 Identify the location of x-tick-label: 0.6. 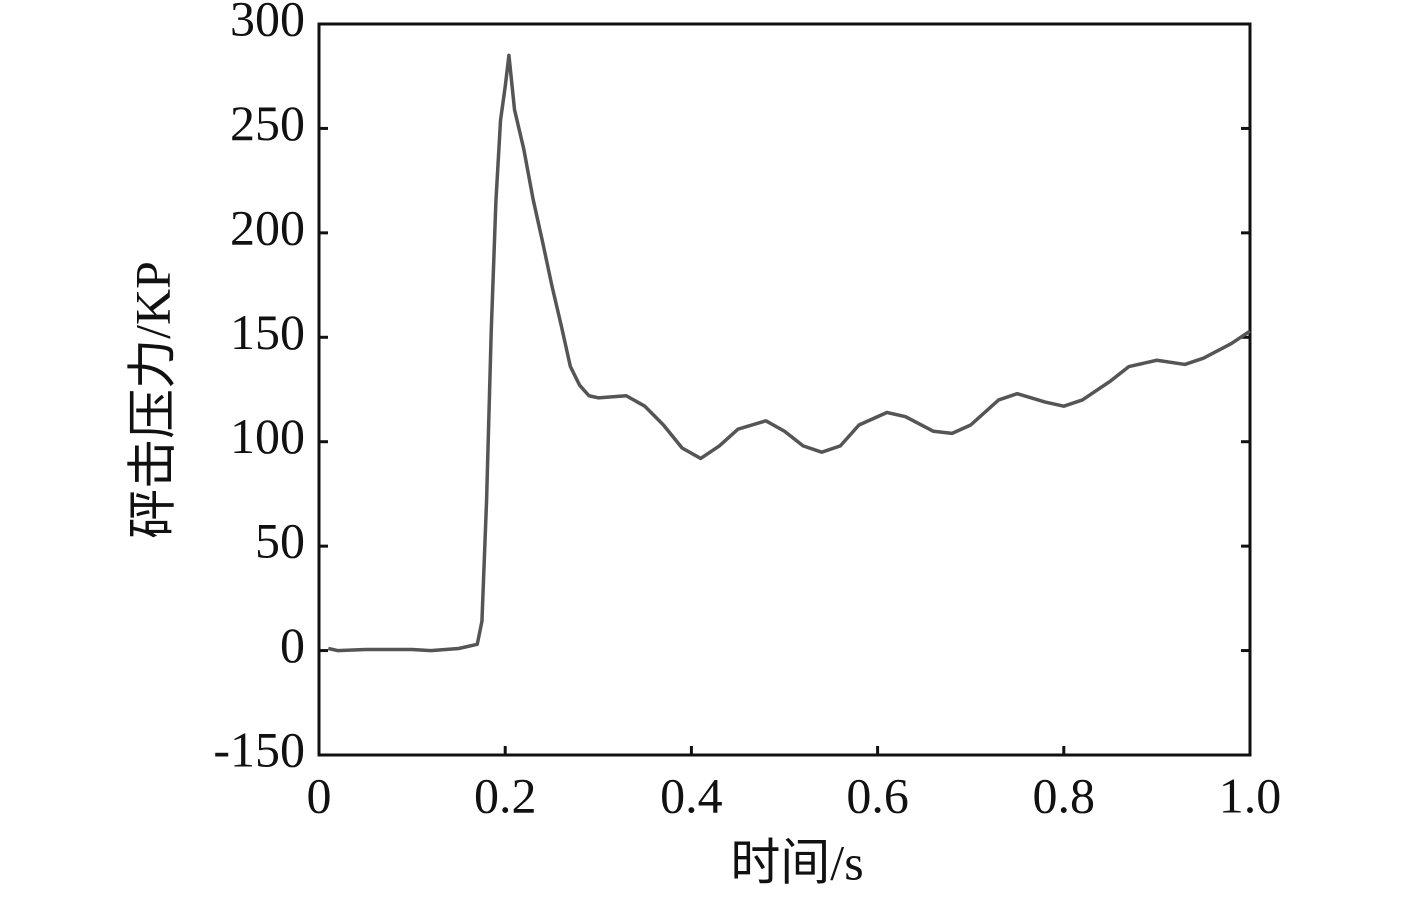
(877, 795).